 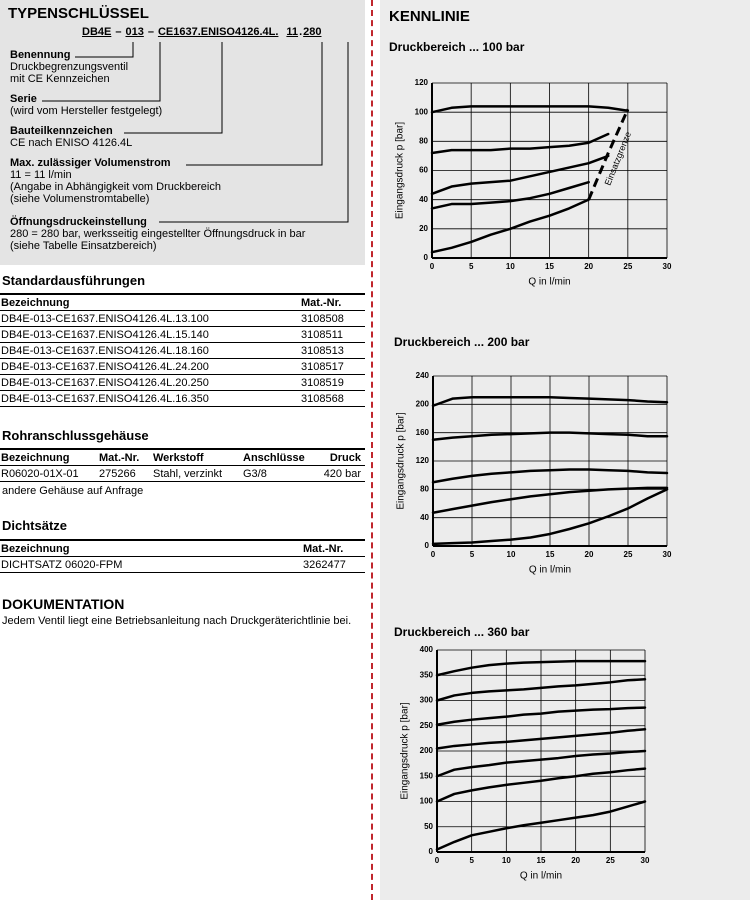 What do you see at coordinates (90, 163) in the screenshot?
I see `item-label: Max. zulässiger Volumenstrom` at bounding box center [90, 163].